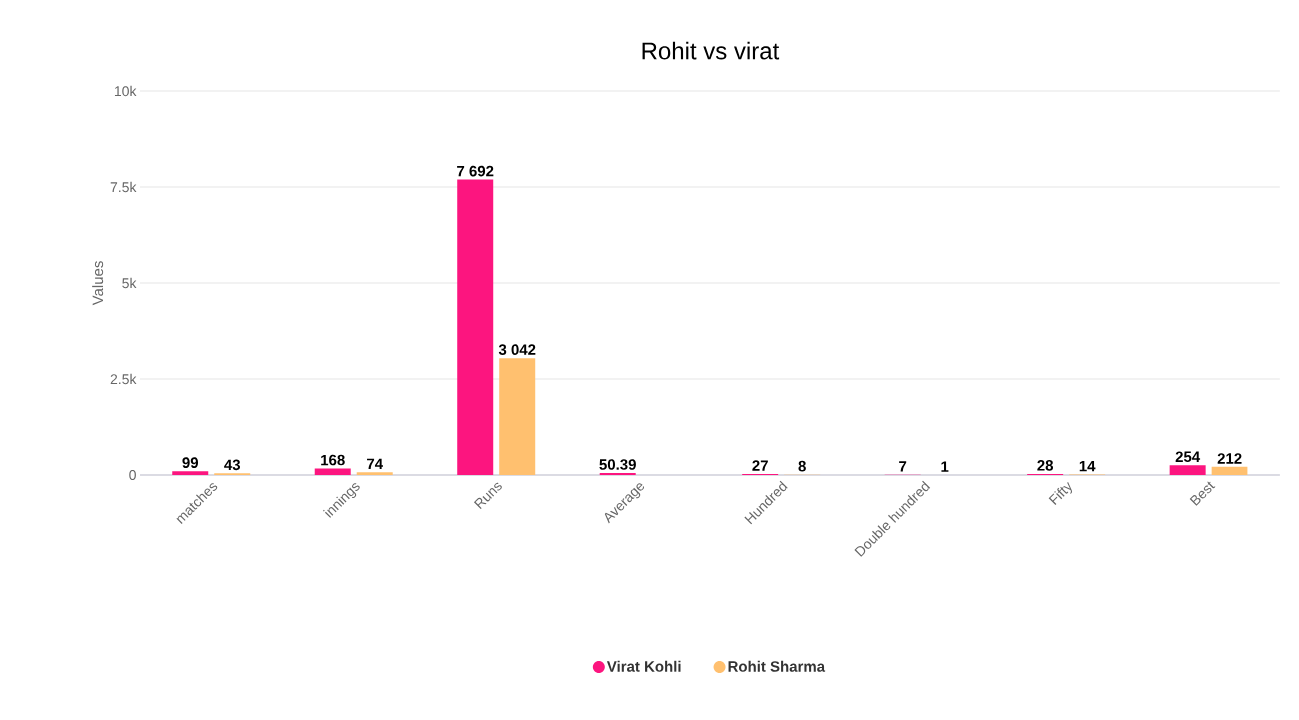 Image resolution: width=1299 pixels, height=720 pixels. I want to click on data-label: 27, so click(760, 465).